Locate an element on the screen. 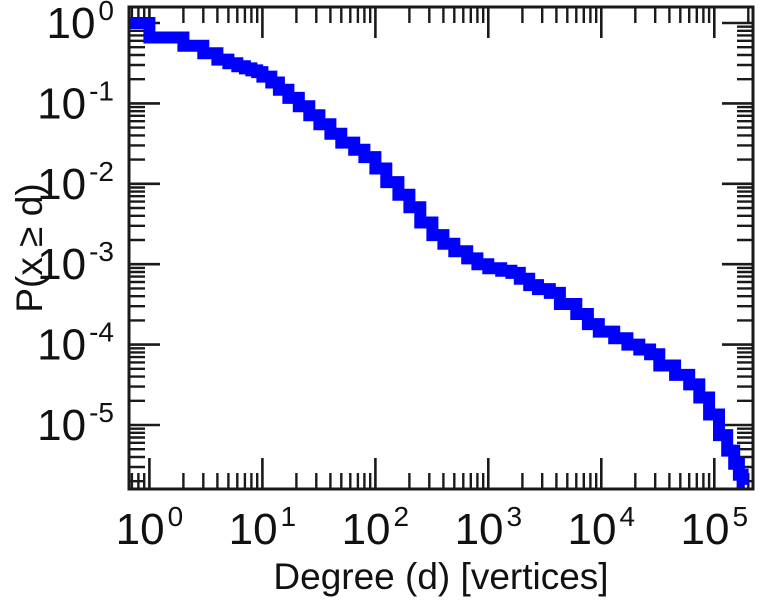 This screenshot has width=768, height=605. y-axis-title: P(x ≥ d) is located at coordinates (29, 247).